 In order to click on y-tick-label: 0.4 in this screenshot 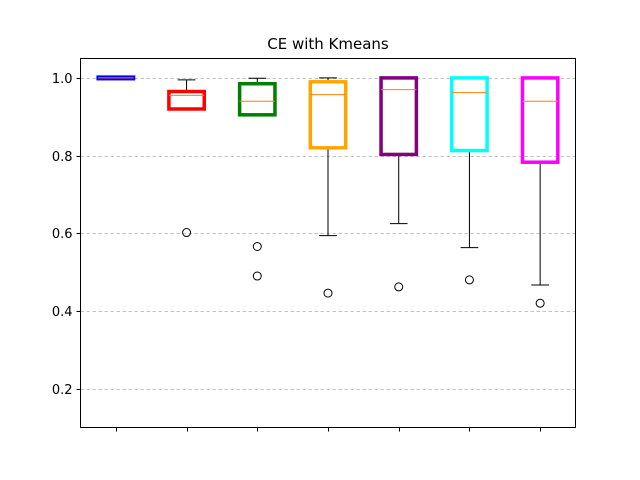, I will do `click(62, 312)`.